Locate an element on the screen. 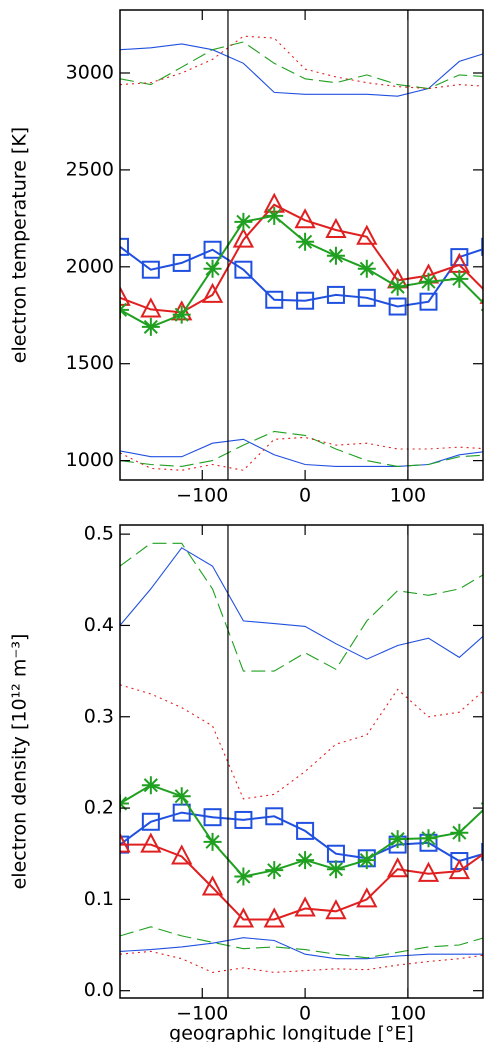 Image resolution: width=484 pixels, height=1042 pixels. y-tick-label: 2500 is located at coordinates (90, 169).